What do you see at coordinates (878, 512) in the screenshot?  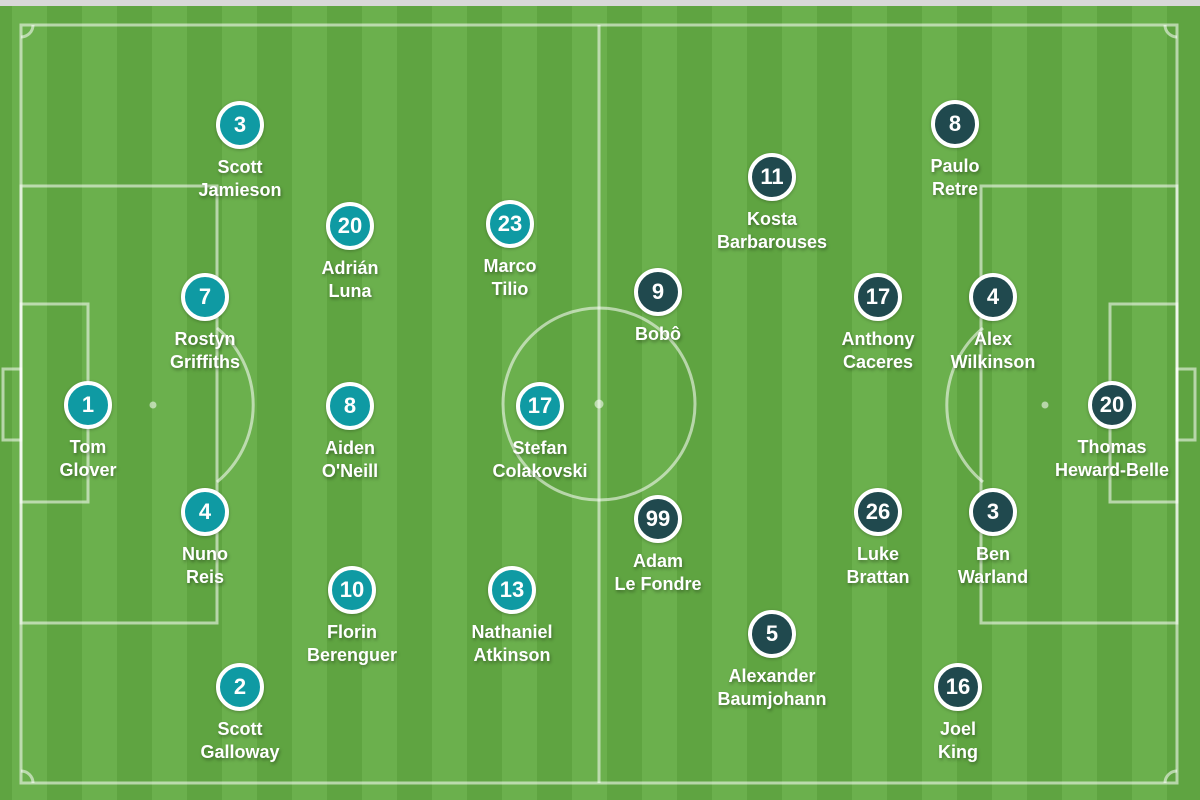 I see `player-badge-away: 26` at bounding box center [878, 512].